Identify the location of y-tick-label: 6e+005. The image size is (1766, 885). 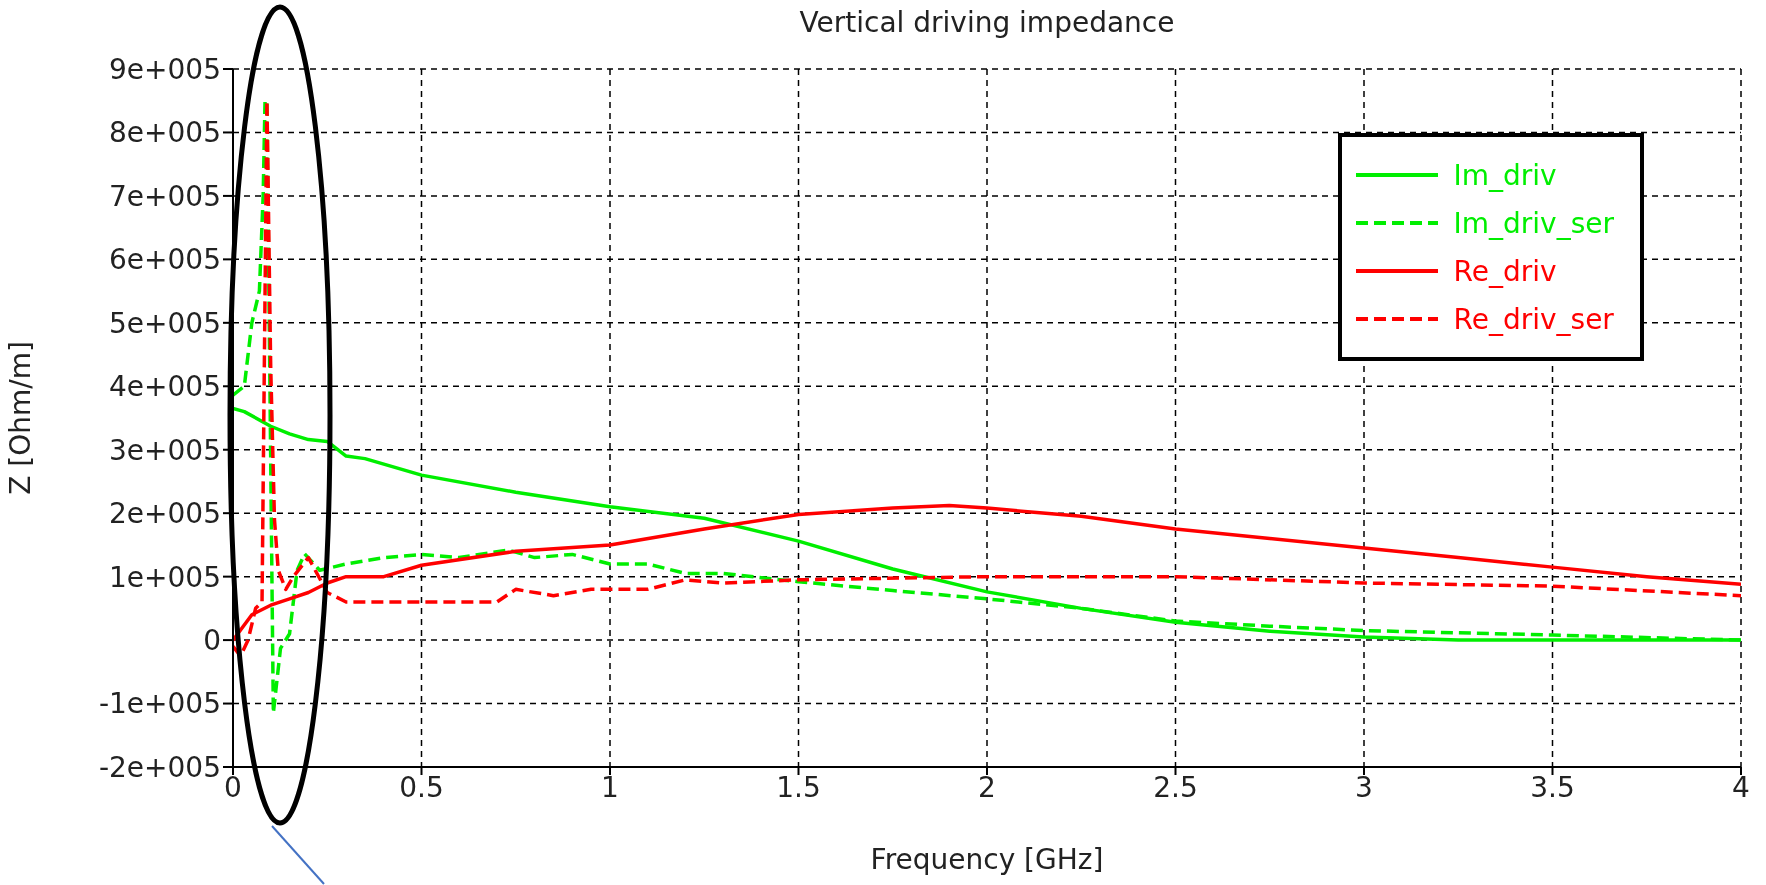
(165, 260).